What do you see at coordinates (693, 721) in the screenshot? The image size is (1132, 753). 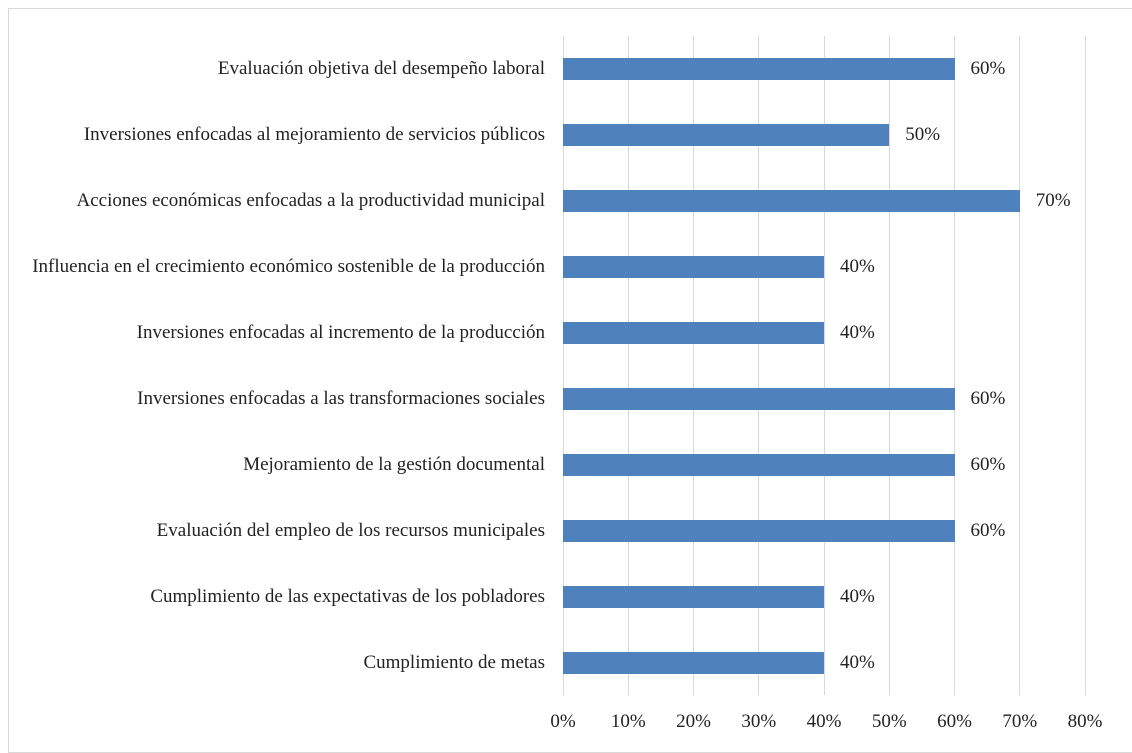 I see `x-tick-label: 20%` at bounding box center [693, 721].